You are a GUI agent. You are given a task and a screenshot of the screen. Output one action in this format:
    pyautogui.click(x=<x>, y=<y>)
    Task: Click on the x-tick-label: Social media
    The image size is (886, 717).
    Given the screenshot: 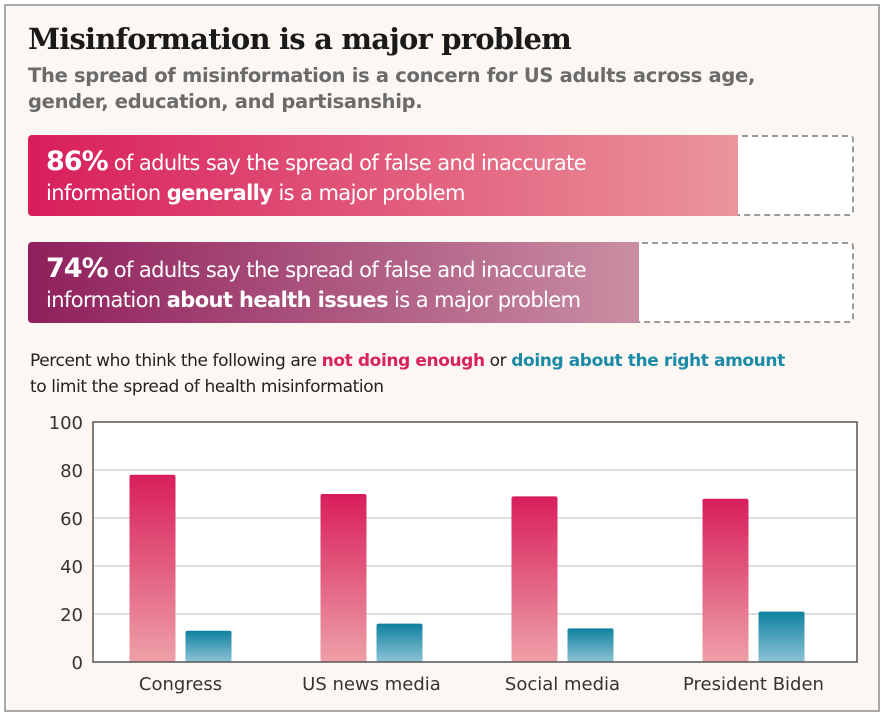 What is the action you would take?
    pyautogui.click(x=562, y=684)
    